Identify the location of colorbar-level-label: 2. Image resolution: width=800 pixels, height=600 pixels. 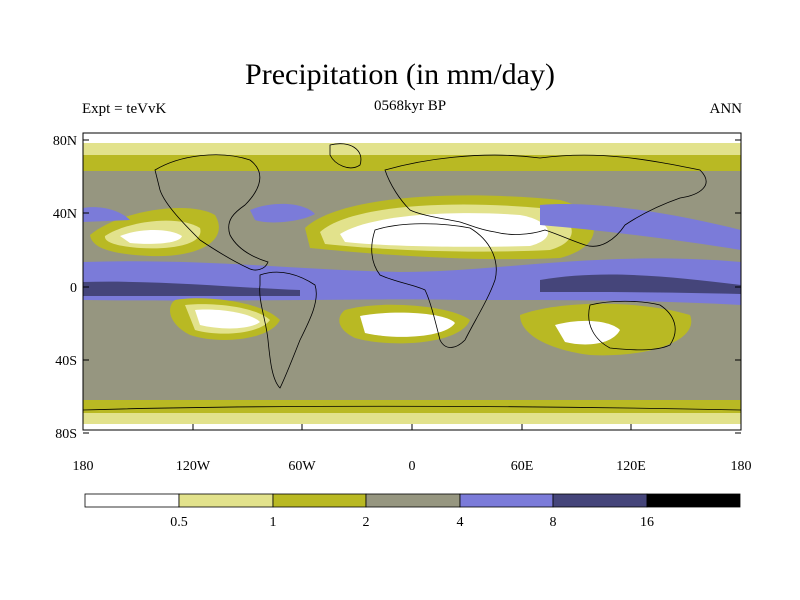
(366, 522).